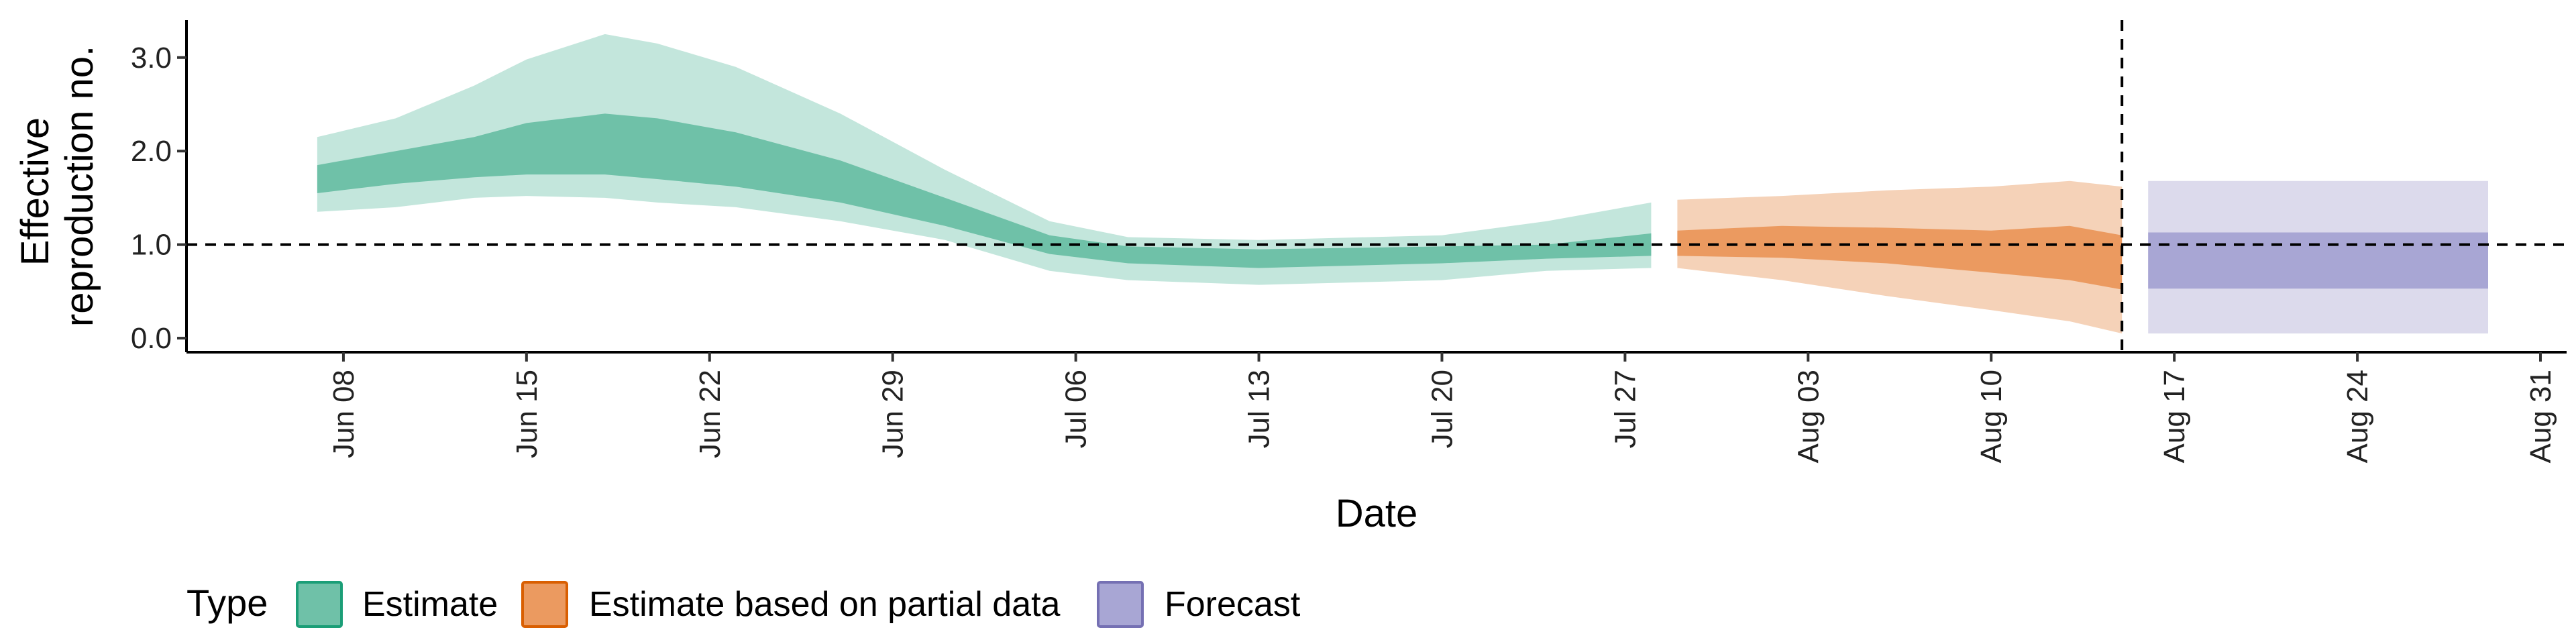  I want to click on y-axis-title: Effective reproduction no., so click(57, 186).